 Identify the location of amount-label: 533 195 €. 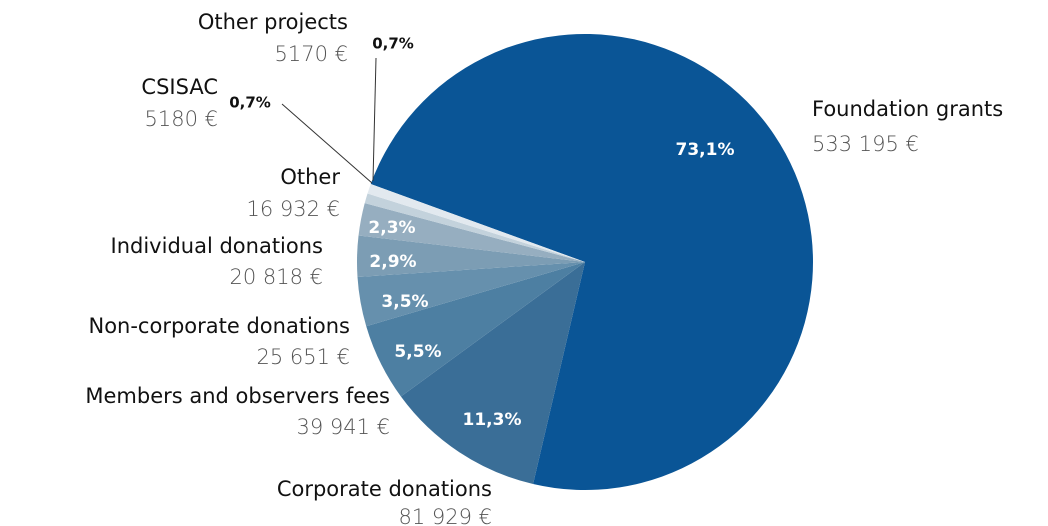
(865, 144).